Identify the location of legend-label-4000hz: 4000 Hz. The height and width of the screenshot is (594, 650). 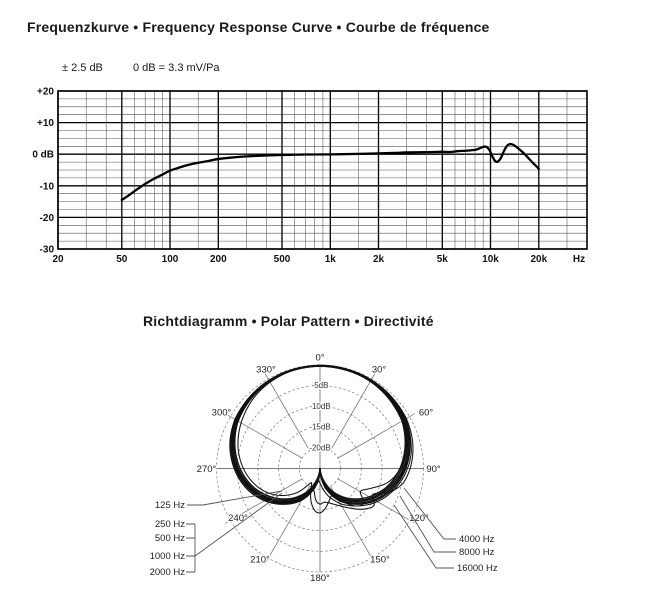
(477, 539).